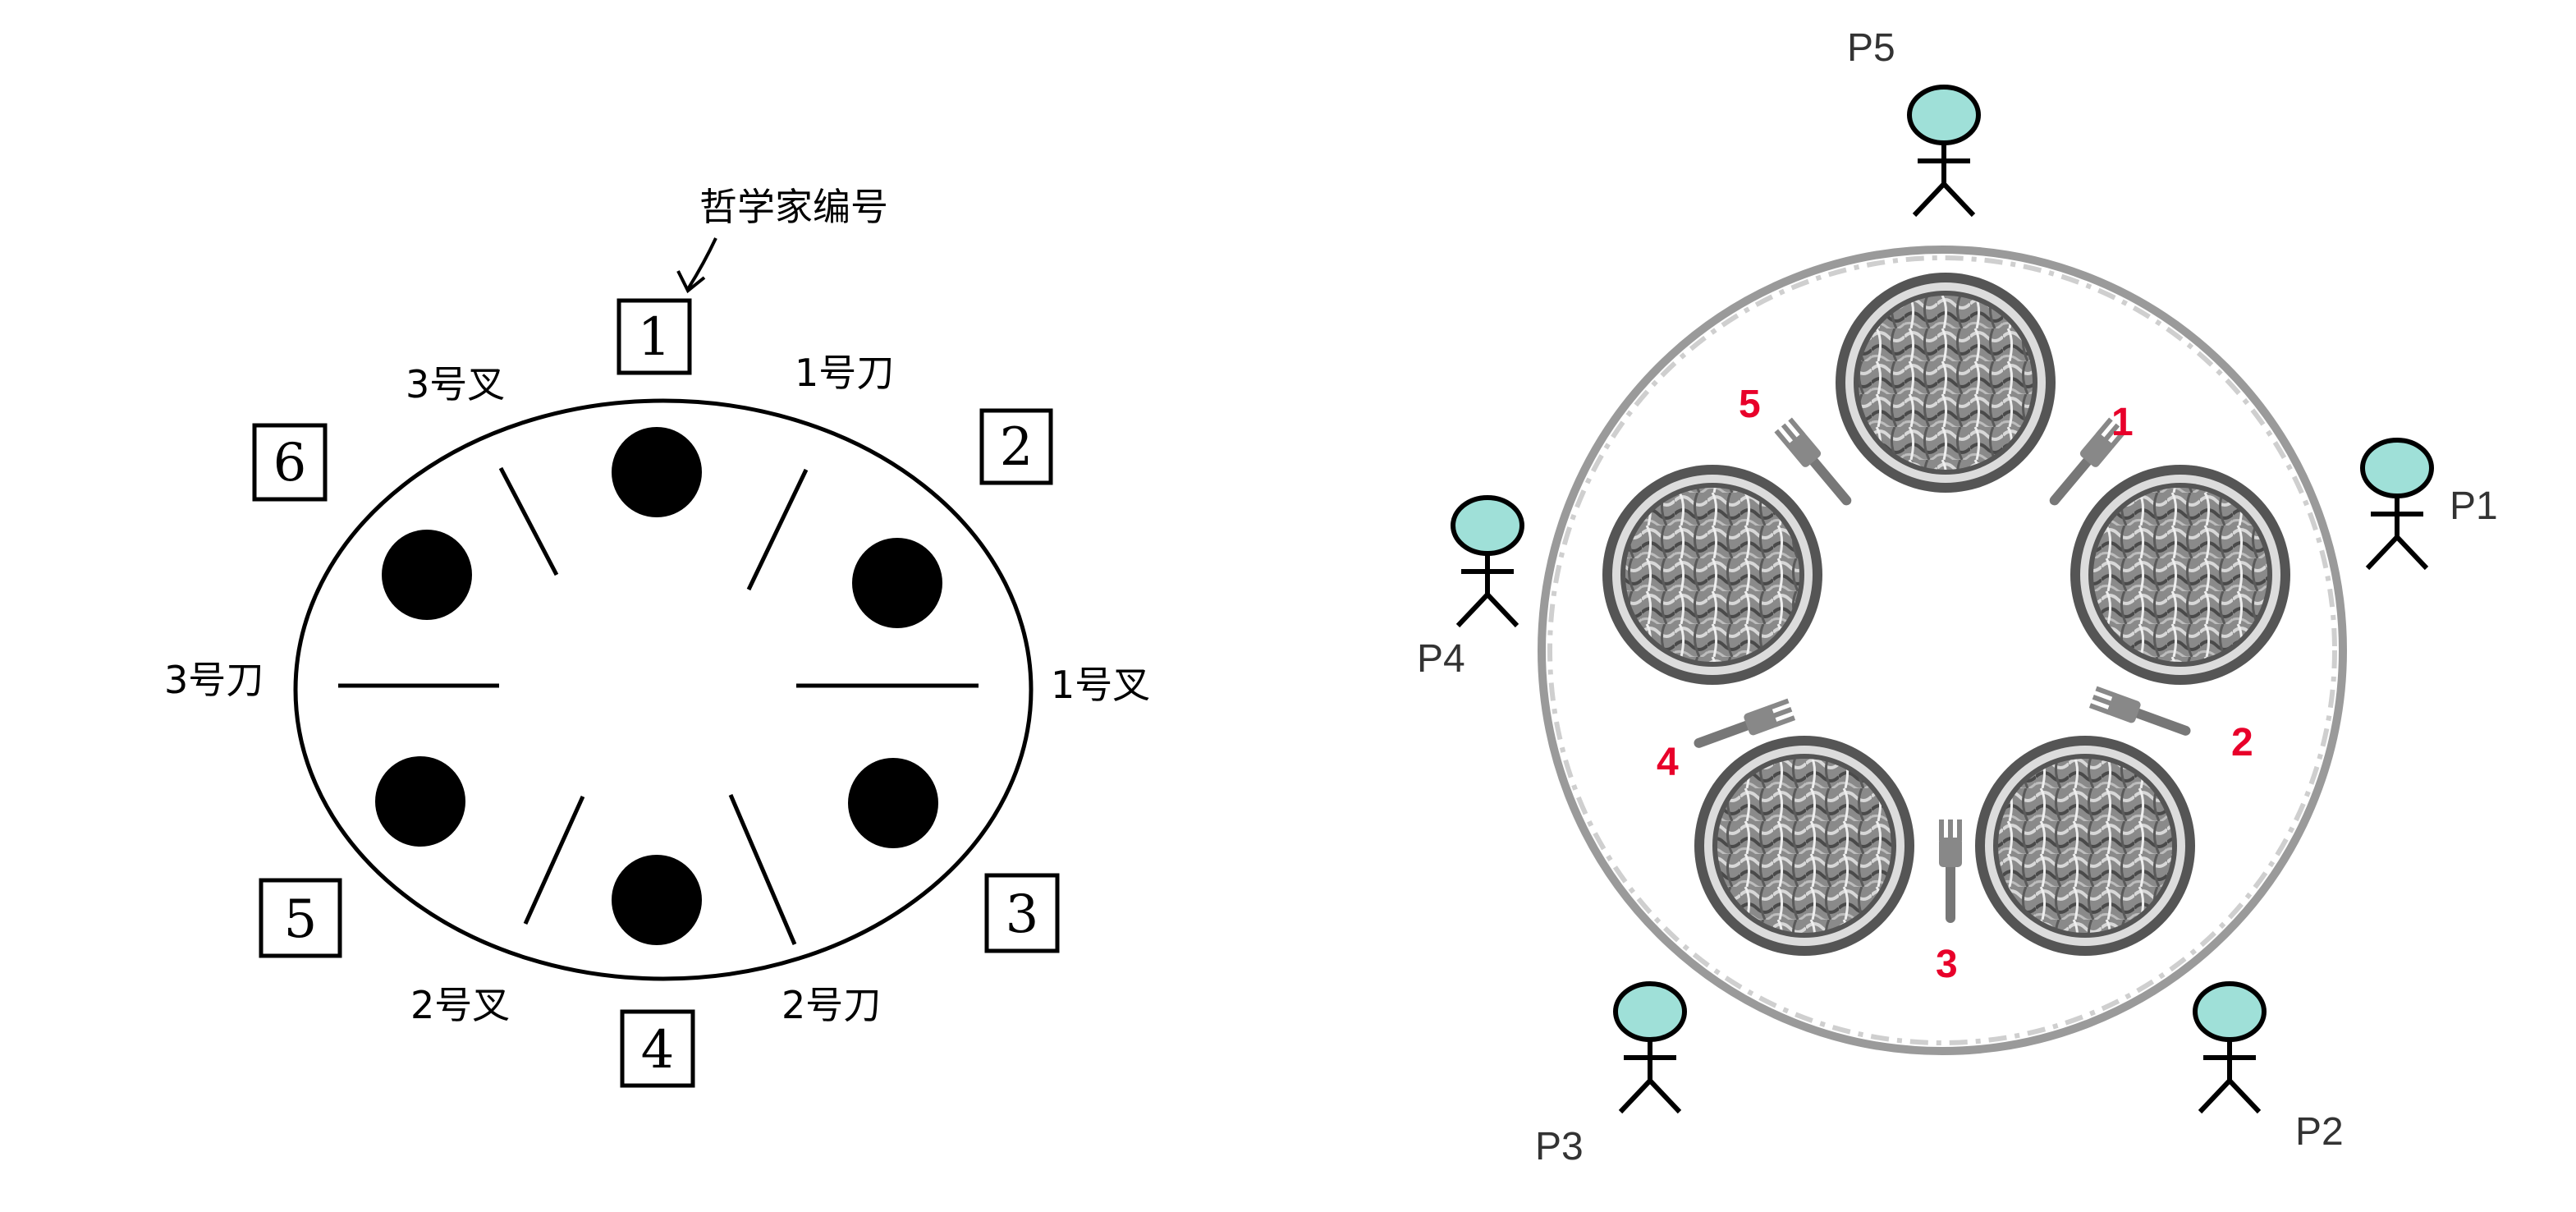  Describe the element at coordinates (460, 1005) in the screenshot. I see `label-fork-2: 2号叉` at that location.